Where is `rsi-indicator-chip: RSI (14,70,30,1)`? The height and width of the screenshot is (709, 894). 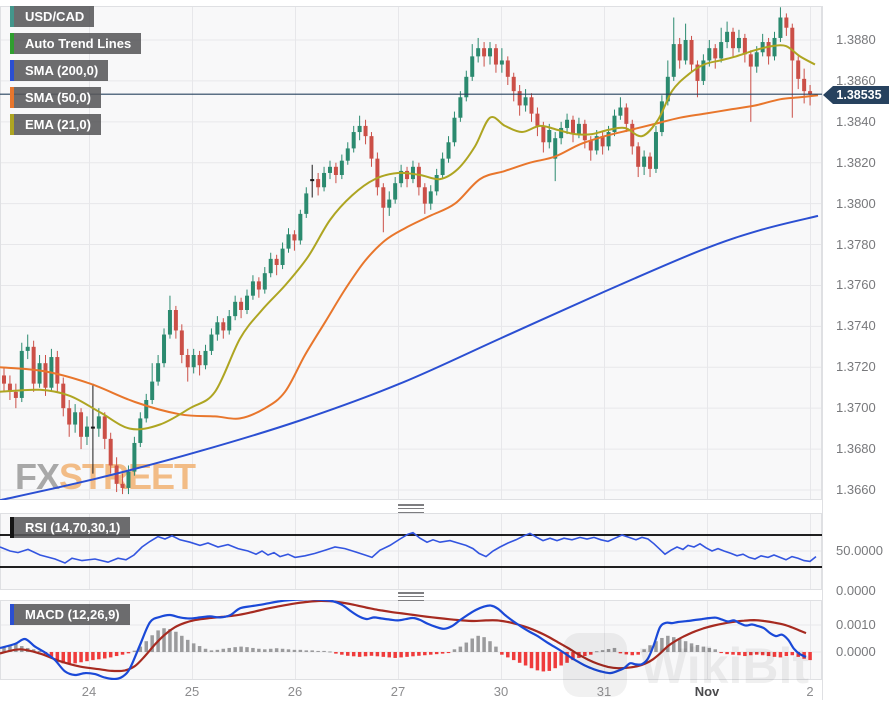 rsi-indicator-chip: RSI (14,70,30,1) is located at coordinates (70, 527).